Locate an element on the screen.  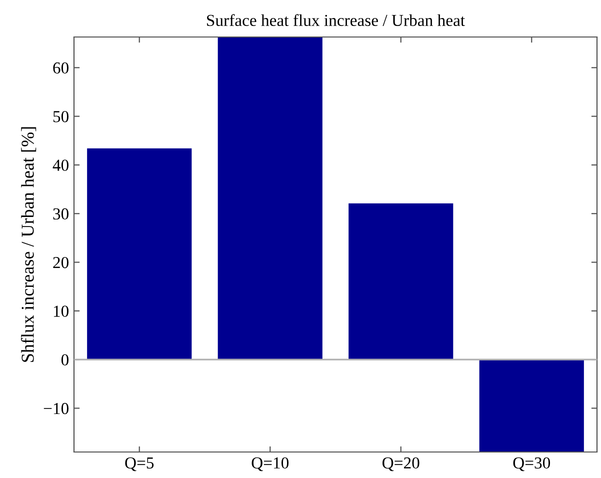
y-tick-label: 50 is located at coordinates (61, 116).